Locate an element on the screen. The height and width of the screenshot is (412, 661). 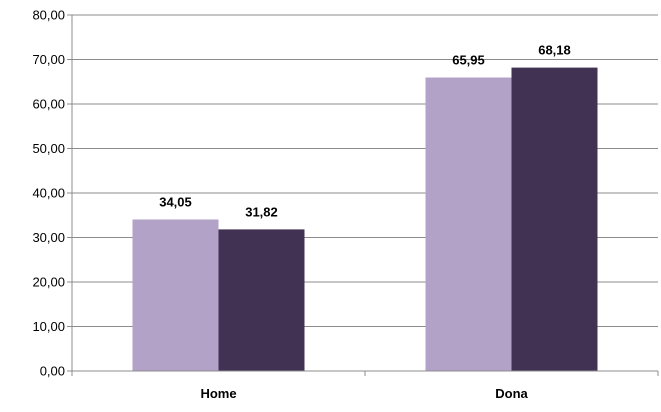
data-label: 31,82 is located at coordinates (261, 211).